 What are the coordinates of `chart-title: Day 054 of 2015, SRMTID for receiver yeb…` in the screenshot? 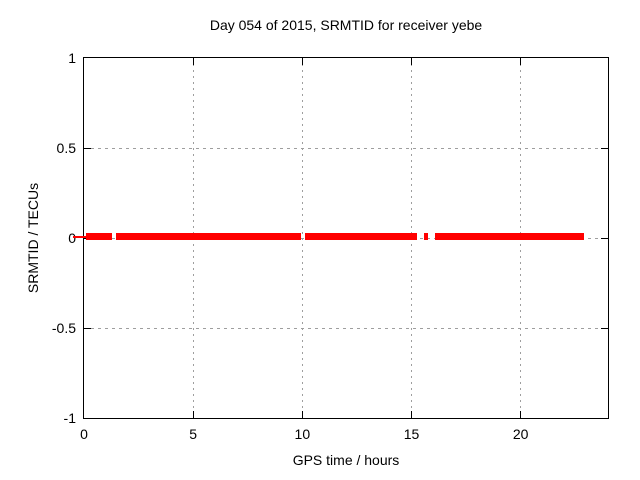 It's located at (346, 25).